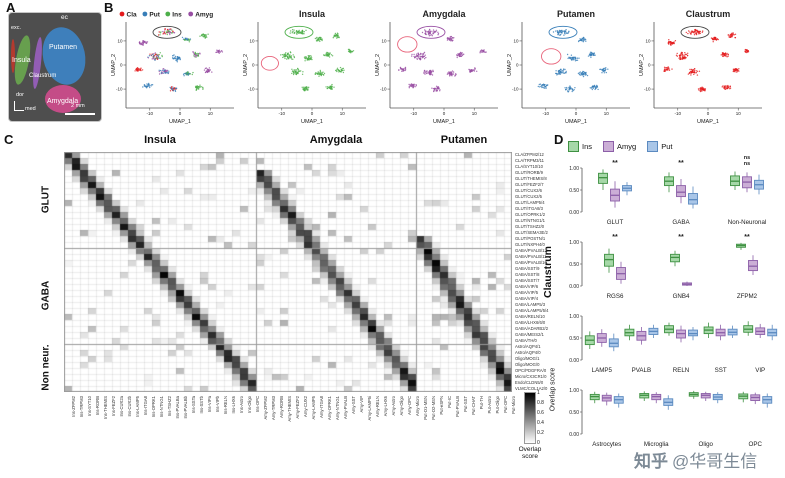  What do you see at coordinates (497, 405) in the screenshot?
I see `heatmap-col-label: Put-Oligo` at bounding box center [497, 405].